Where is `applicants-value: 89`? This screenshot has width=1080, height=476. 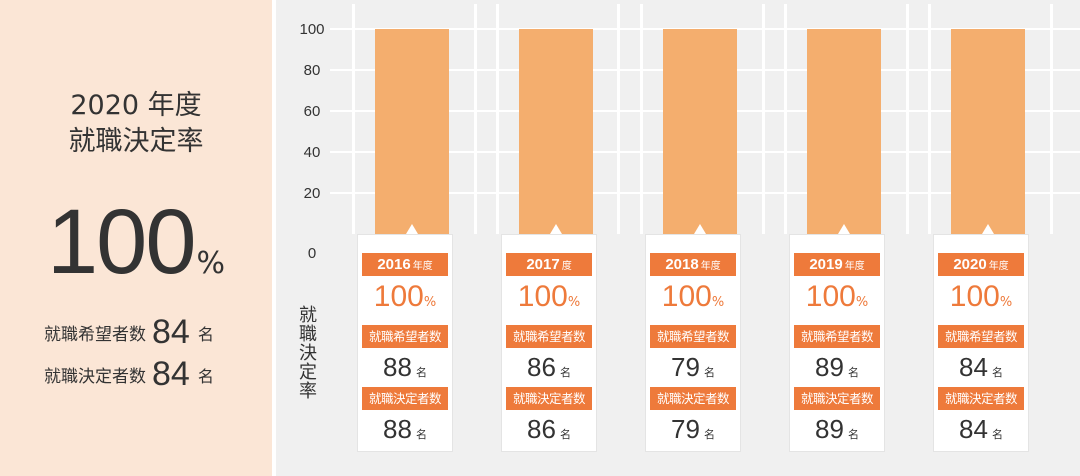
applicants-value: 89 is located at coordinates (829, 367).